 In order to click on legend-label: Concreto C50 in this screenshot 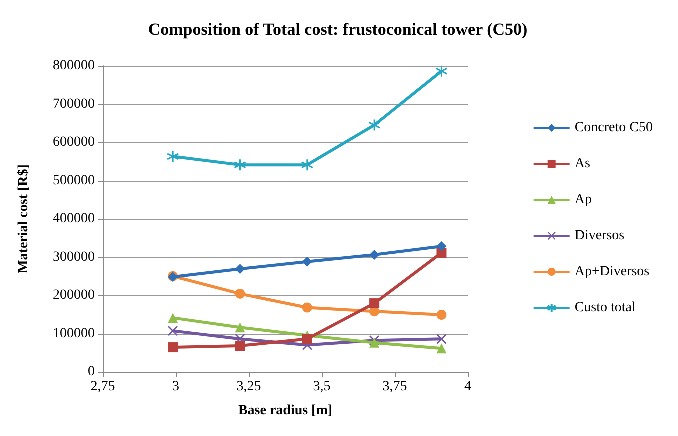, I will do `click(613, 128)`.